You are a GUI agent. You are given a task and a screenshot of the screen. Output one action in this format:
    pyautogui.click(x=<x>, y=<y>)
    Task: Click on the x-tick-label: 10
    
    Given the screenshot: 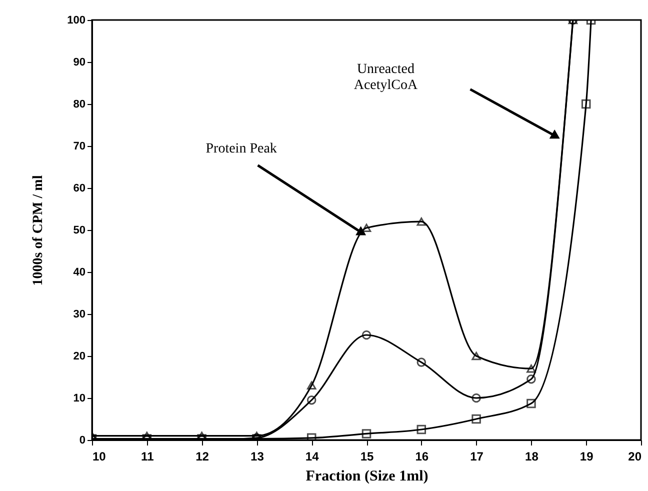 What is the action you would take?
    pyautogui.click(x=99, y=457)
    